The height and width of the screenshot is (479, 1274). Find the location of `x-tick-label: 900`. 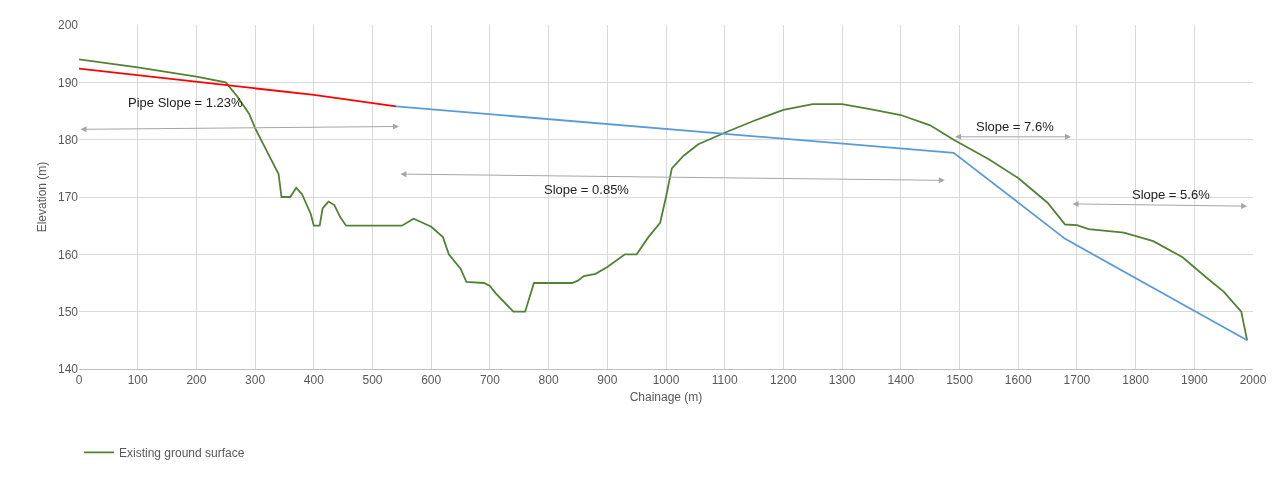

x-tick-label: 900 is located at coordinates (607, 380).